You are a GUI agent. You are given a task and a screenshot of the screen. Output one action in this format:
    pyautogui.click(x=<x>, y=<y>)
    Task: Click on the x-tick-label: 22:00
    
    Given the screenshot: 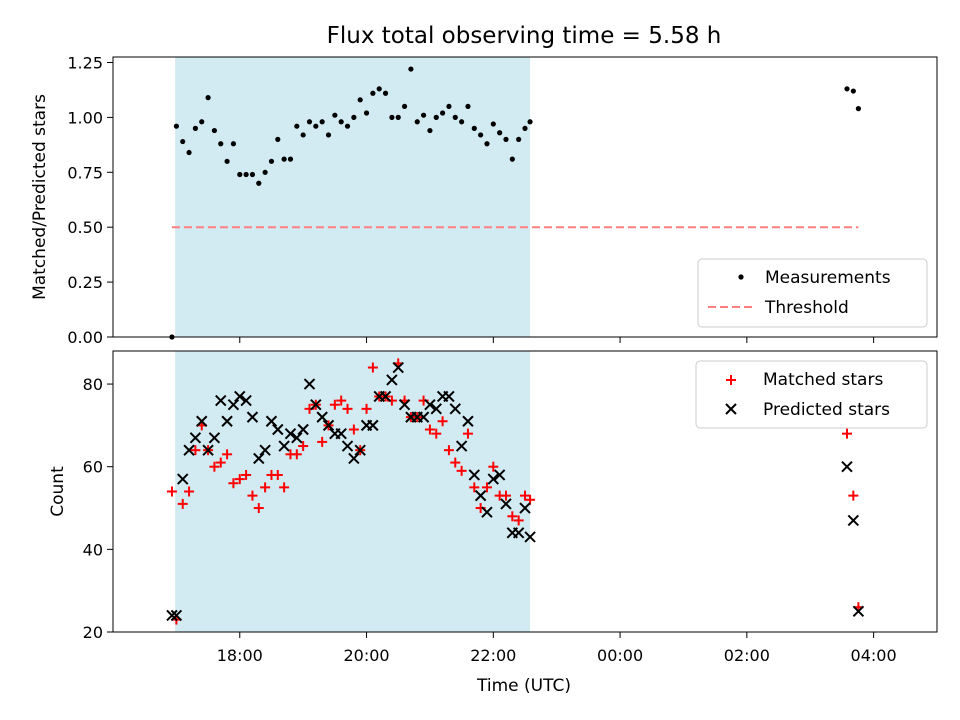 What is the action you would take?
    pyautogui.click(x=493, y=655)
    